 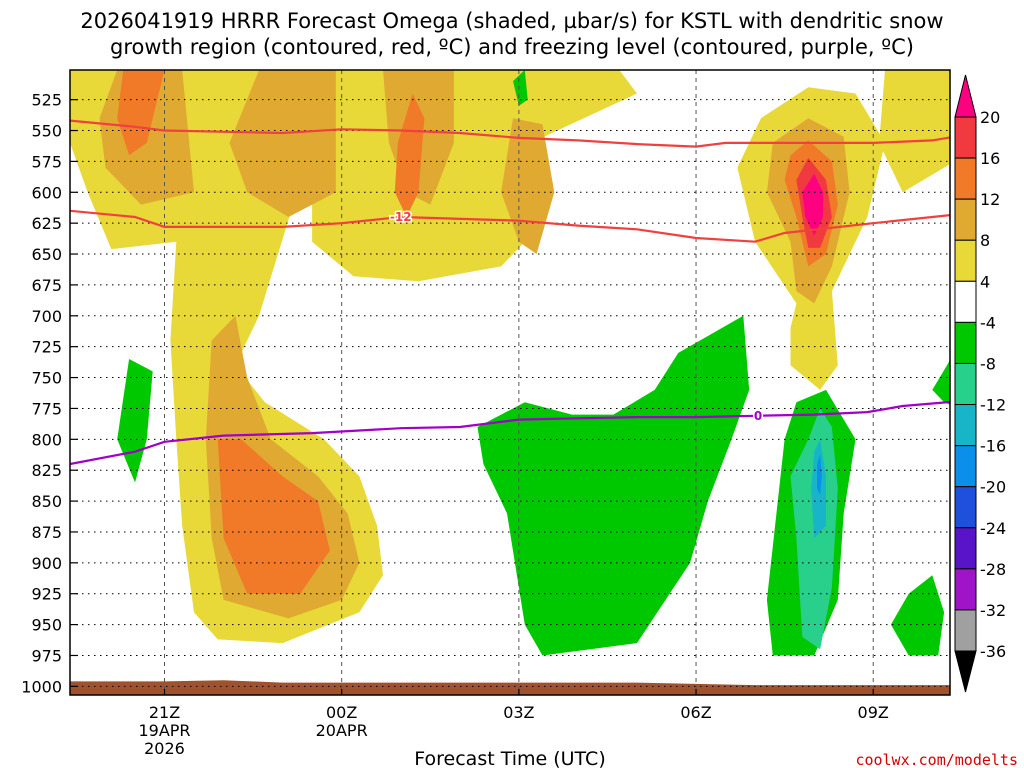 What do you see at coordinates (510, 133) in the screenshot?
I see `contour-dendritic-top-17c-` at bounding box center [510, 133].